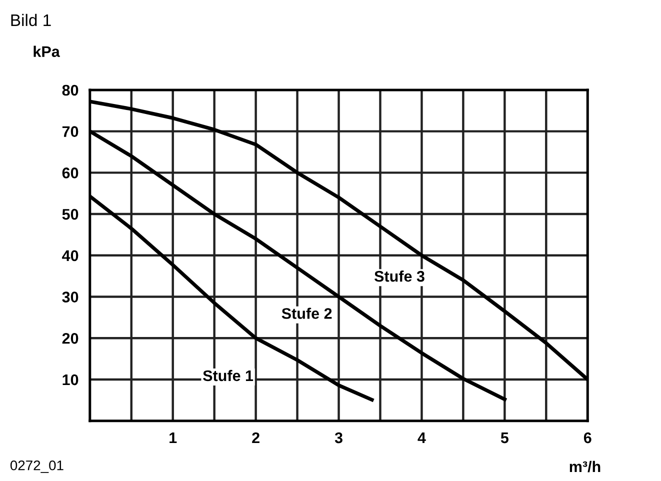  What do you see at coordinates (70, 297) in the screenshot?
I see `y-tick-label: 30` at bounding box center [70, 297].